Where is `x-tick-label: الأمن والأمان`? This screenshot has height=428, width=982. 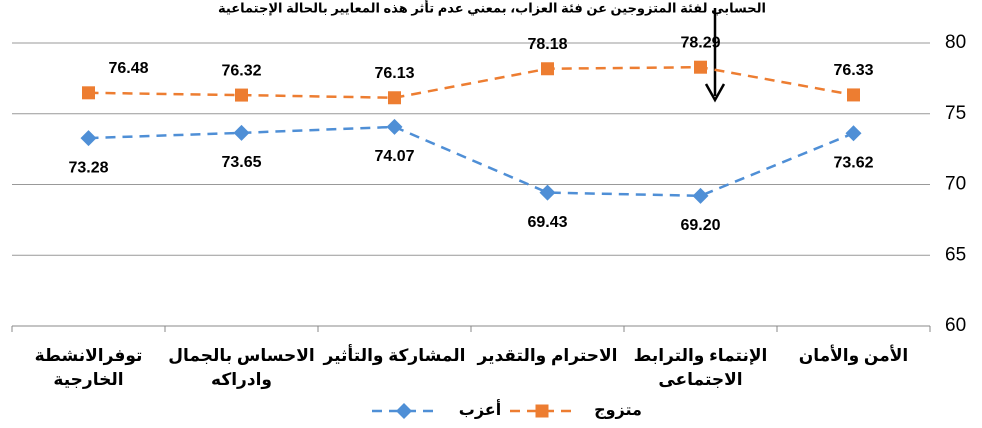 x-tick-label: الأمن والأمان is located at coordinates (853, 355).